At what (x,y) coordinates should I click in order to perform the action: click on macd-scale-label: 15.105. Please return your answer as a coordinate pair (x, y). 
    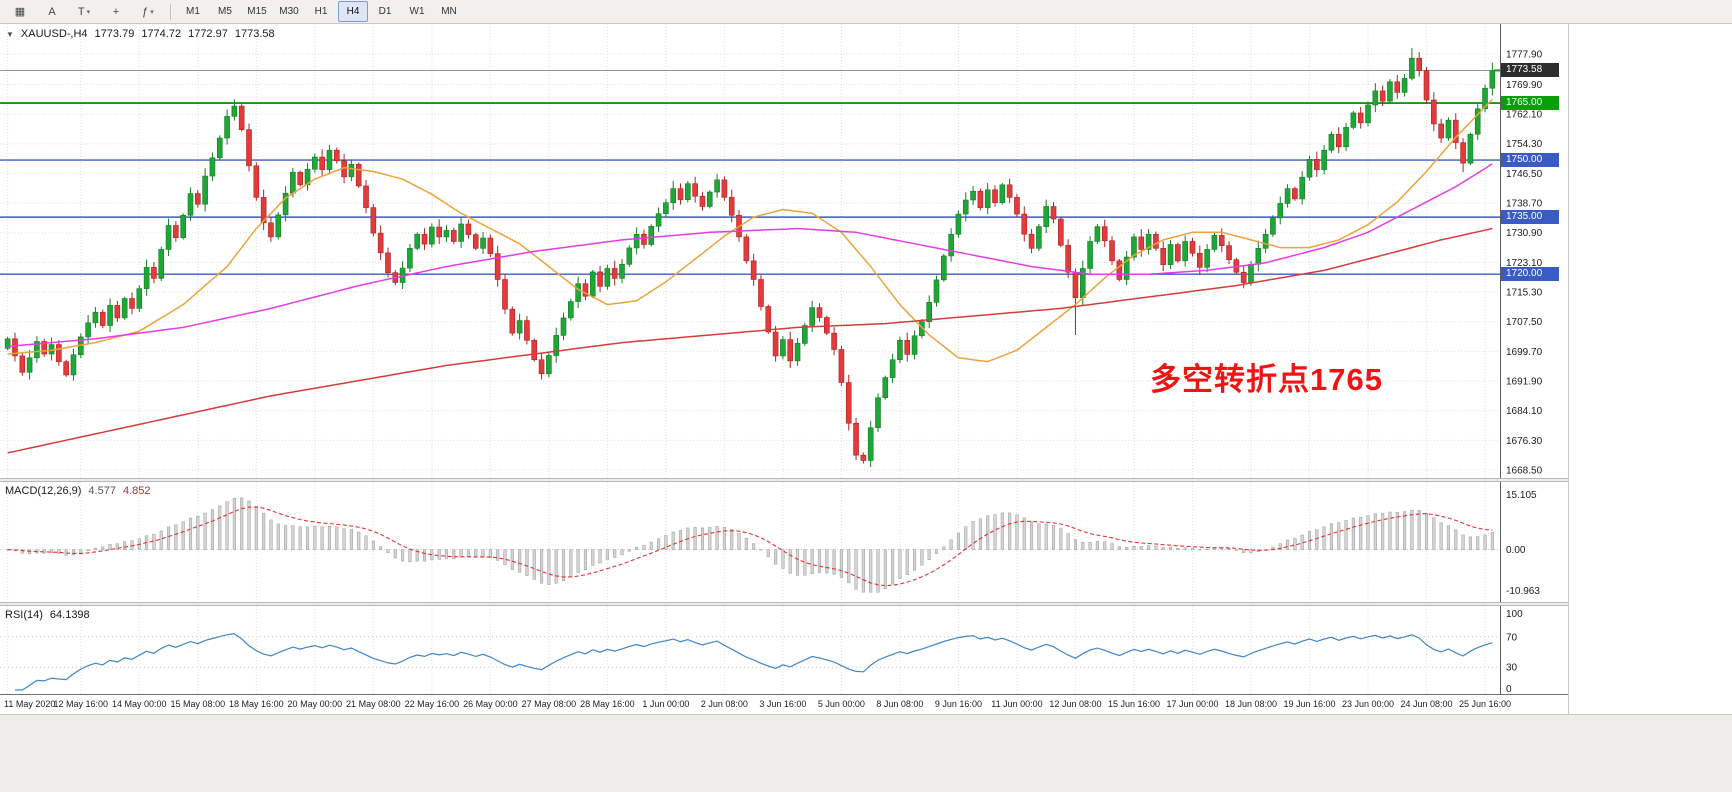
    Looking at the image, I should click on (1521, 495).